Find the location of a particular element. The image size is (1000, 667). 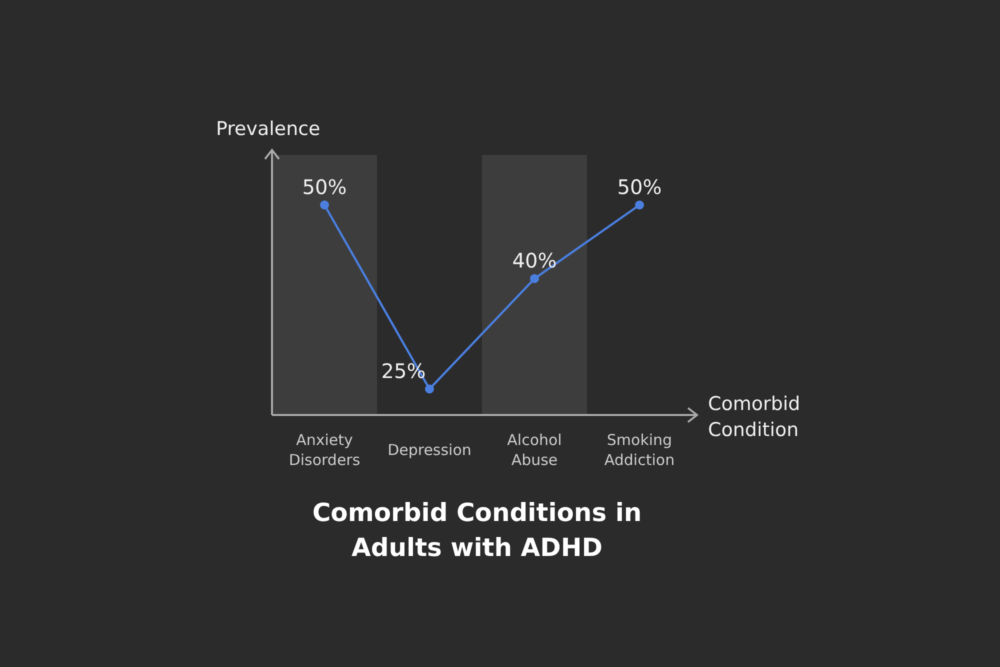

x-axis-title: Comorbid Condition is located at coordinates (754, 417).